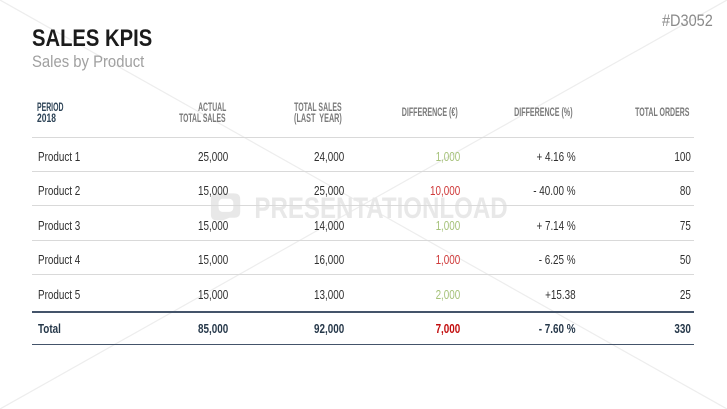  What do you see at coordinates (380, 208) in the screenshot?
I see `svg-text: PRESENTATIONLOAD` at bounding box center [380, 208].